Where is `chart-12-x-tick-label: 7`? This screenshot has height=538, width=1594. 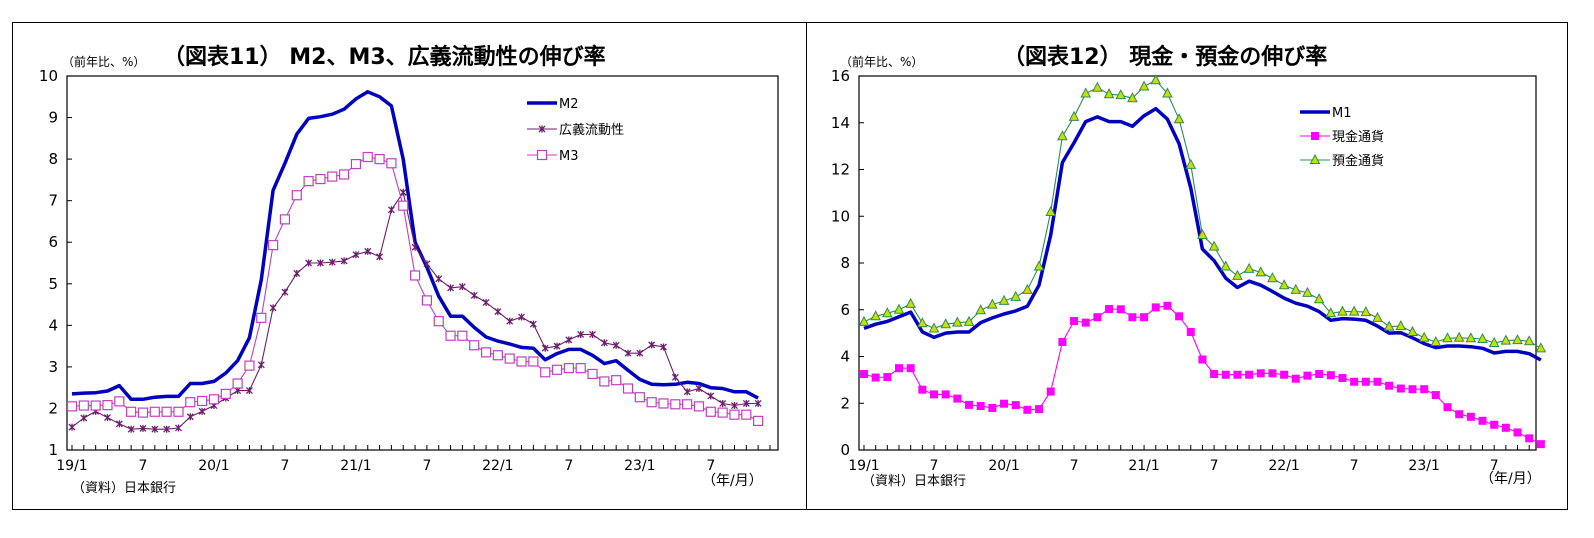
chart-12-x-tick-label: 7 is located at coordinates (1494, 466).